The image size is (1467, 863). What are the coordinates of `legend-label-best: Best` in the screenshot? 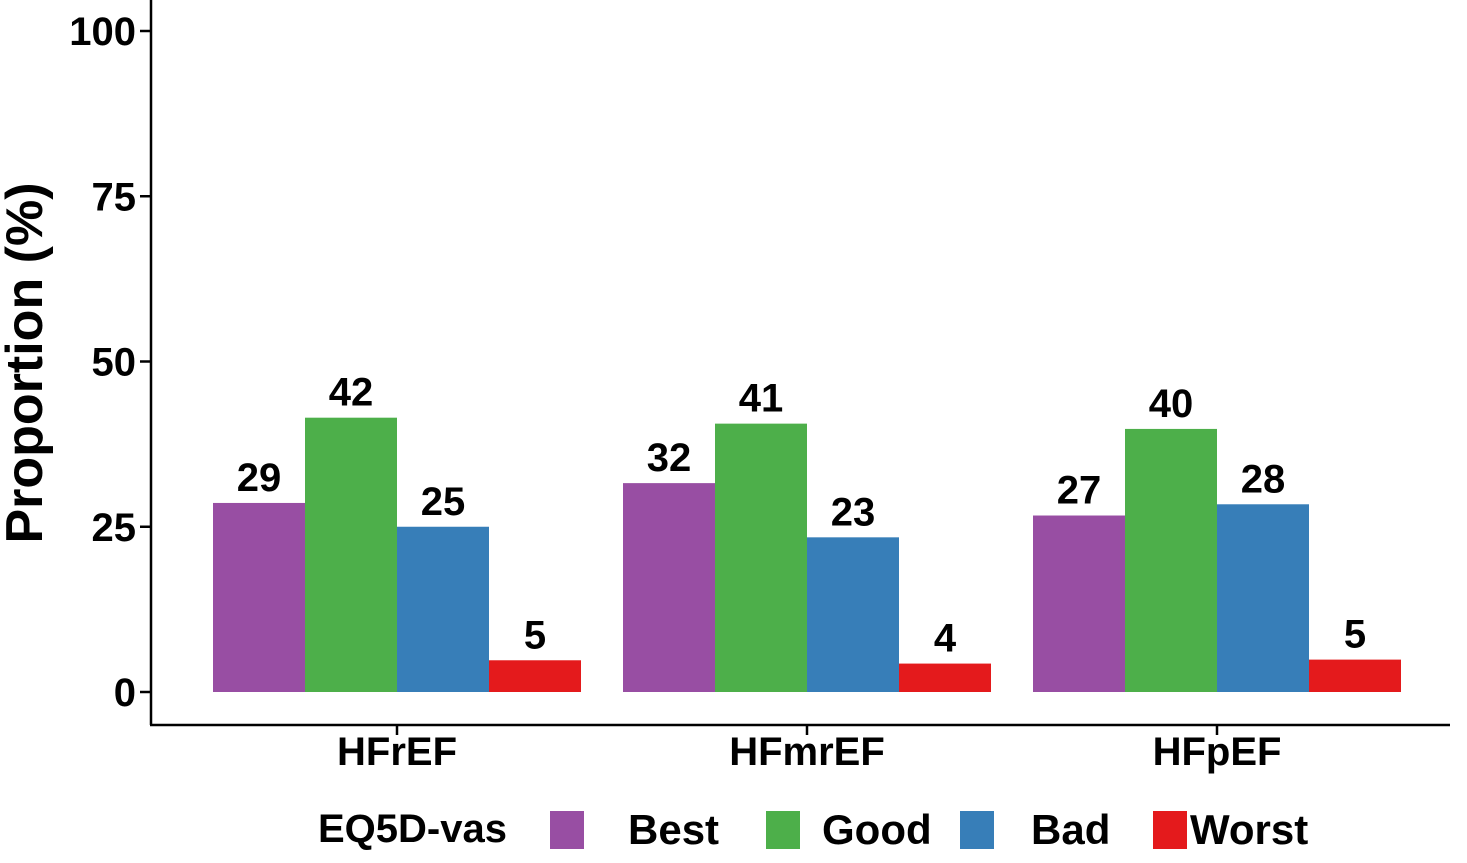 It's located at (673, 829).